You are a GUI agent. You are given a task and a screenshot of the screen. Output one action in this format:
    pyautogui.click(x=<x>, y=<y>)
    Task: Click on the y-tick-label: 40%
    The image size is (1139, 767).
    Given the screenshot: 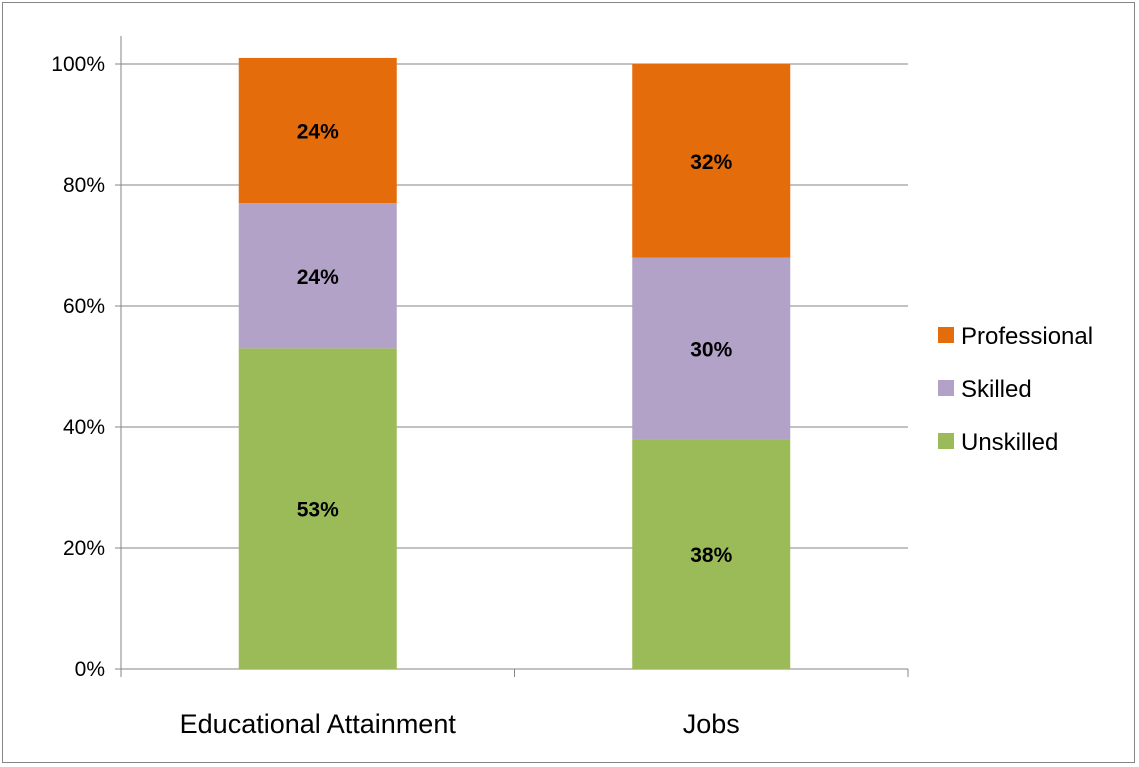 What is the action you would take?
    pyautogui.click(x=84, y=427)
    